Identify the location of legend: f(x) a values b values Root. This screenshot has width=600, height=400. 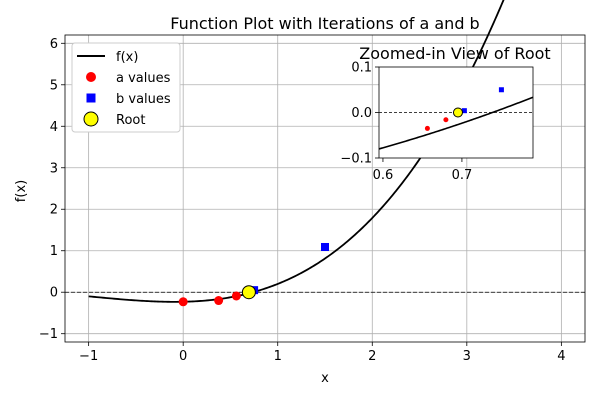
(126, 87).